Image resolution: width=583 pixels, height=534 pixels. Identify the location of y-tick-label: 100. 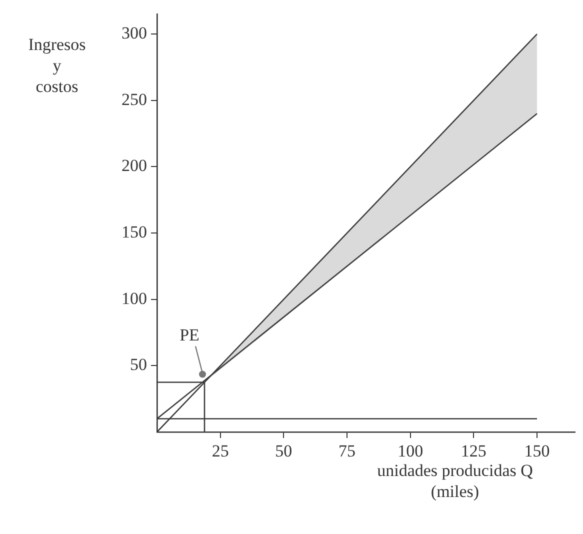
(134, 298).